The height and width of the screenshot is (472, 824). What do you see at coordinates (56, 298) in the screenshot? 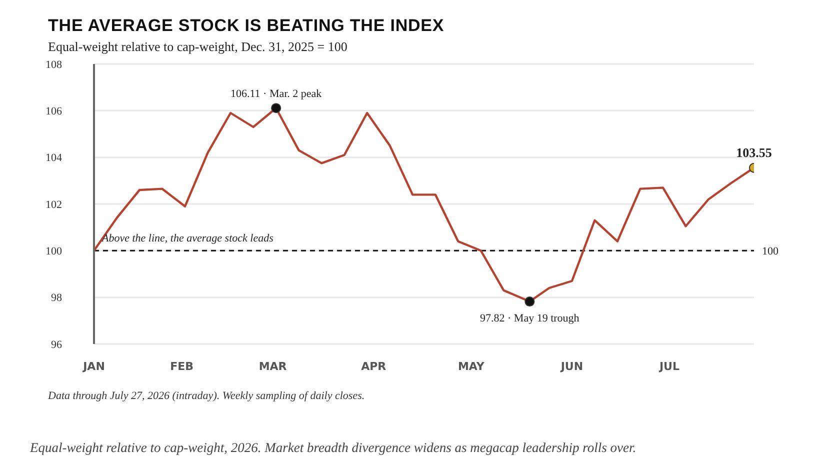
I see `y-tick-label: 98` at bounding box center [56, 298].